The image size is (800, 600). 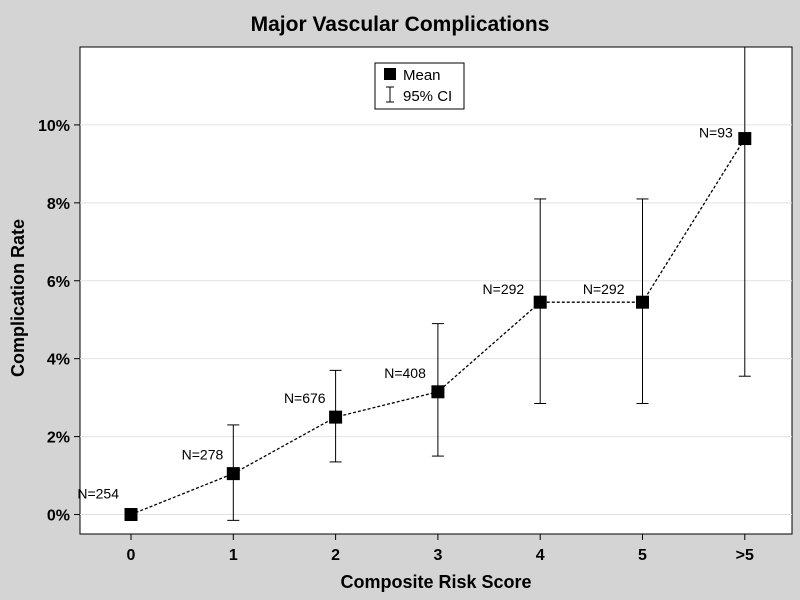 What do you see at coordinates (18, 298) in the screenshot?
I see `y-axis-label: Complication Rate` at bounding box center [18, 298].